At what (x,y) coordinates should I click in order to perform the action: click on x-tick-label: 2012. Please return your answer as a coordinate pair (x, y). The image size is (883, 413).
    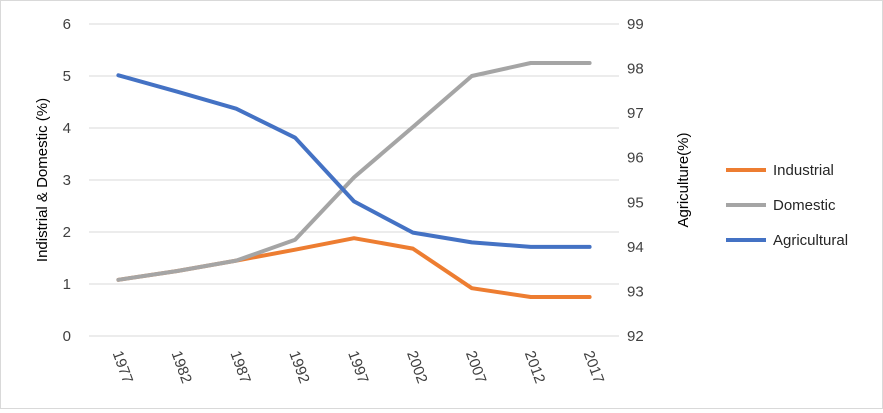
    Looking at the image, I should click on (534, 367).